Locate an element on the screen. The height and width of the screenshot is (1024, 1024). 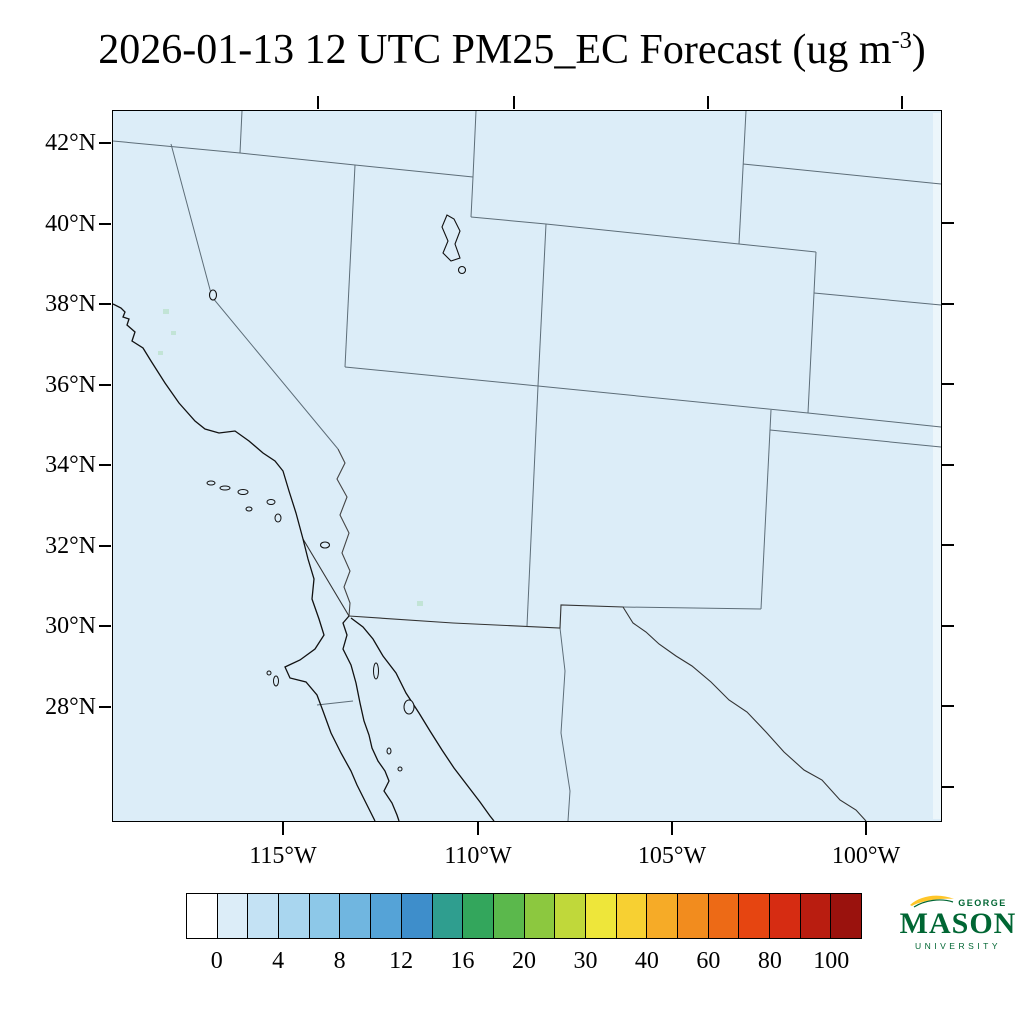
low-value-band is located at coordinates (937, 466).